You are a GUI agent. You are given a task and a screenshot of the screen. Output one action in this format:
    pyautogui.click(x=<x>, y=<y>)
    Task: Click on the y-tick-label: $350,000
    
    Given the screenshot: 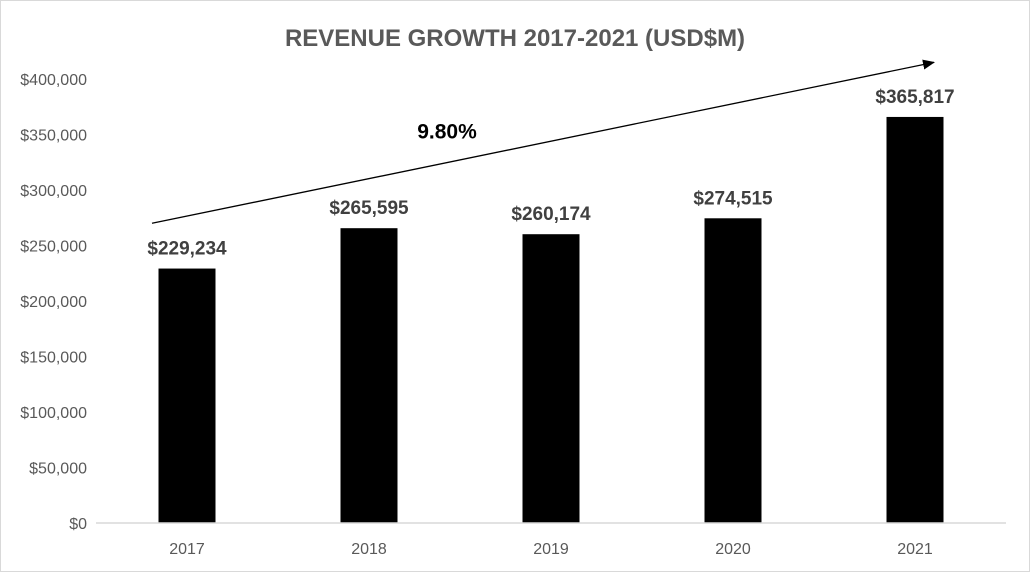 What is the action you would take?
    pyautogui.click(x=53, y=136)
    